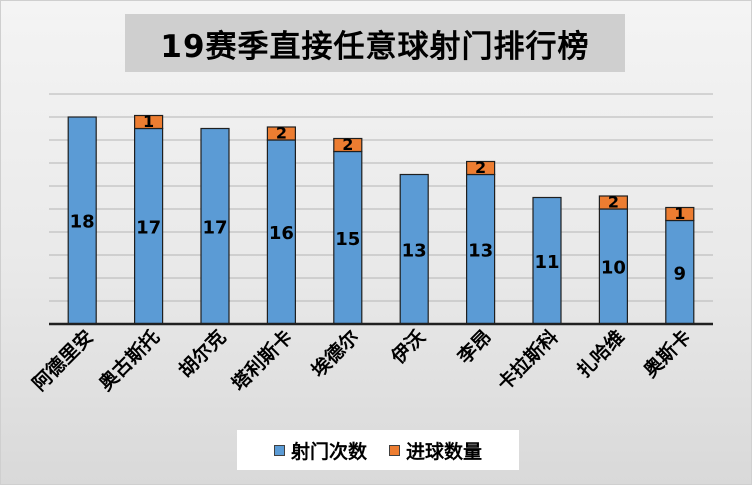  I want to click on data-label-shots: 9, so click(680, 273).